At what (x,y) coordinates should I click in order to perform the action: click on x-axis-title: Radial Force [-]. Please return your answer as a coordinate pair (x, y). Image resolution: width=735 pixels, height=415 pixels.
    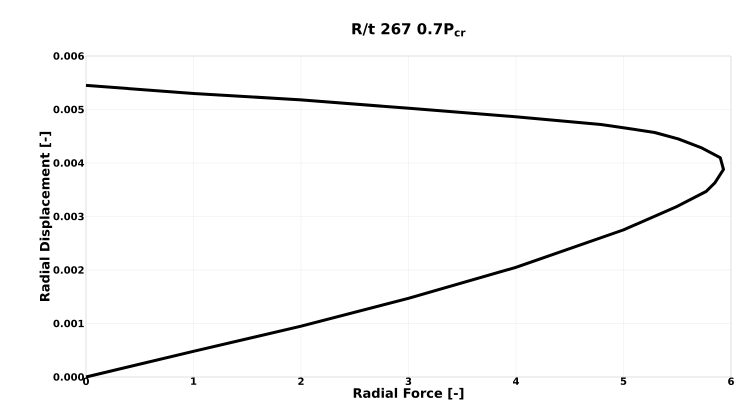
    Looking at the image, I should click on (409, 394).